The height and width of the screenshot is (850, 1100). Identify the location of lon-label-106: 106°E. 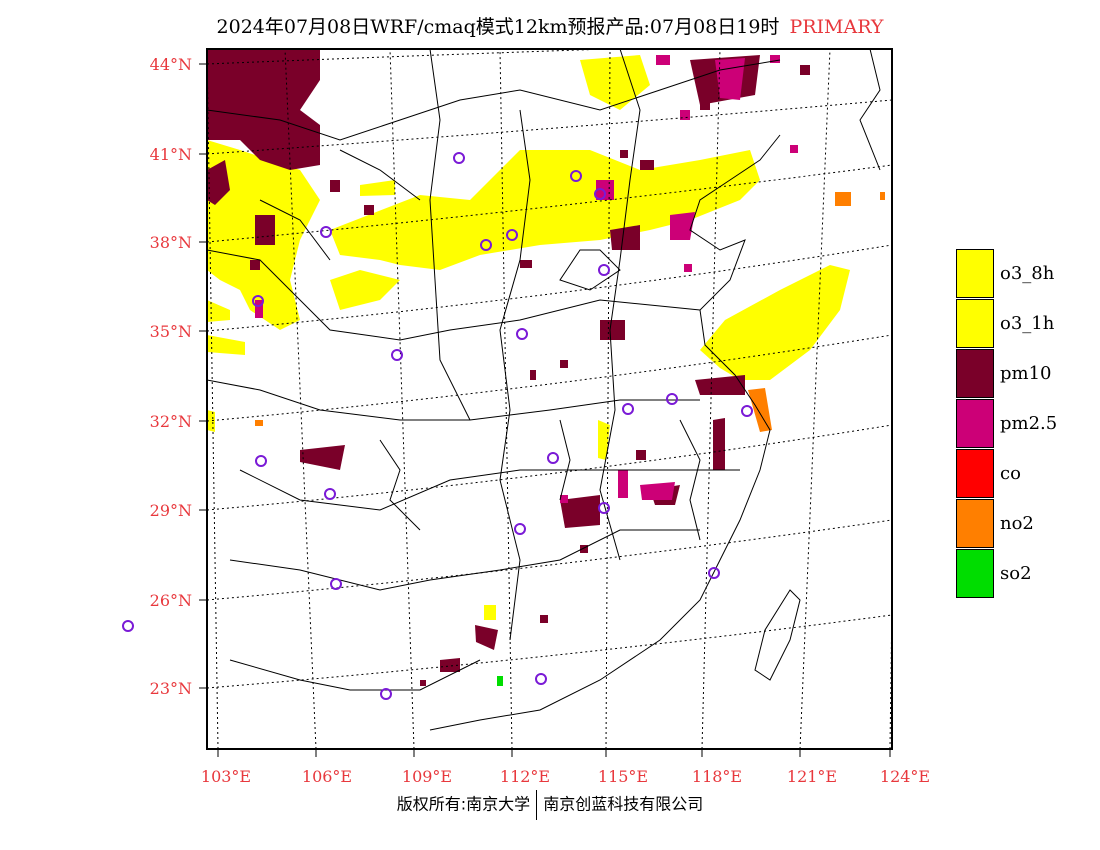
(327, 776).